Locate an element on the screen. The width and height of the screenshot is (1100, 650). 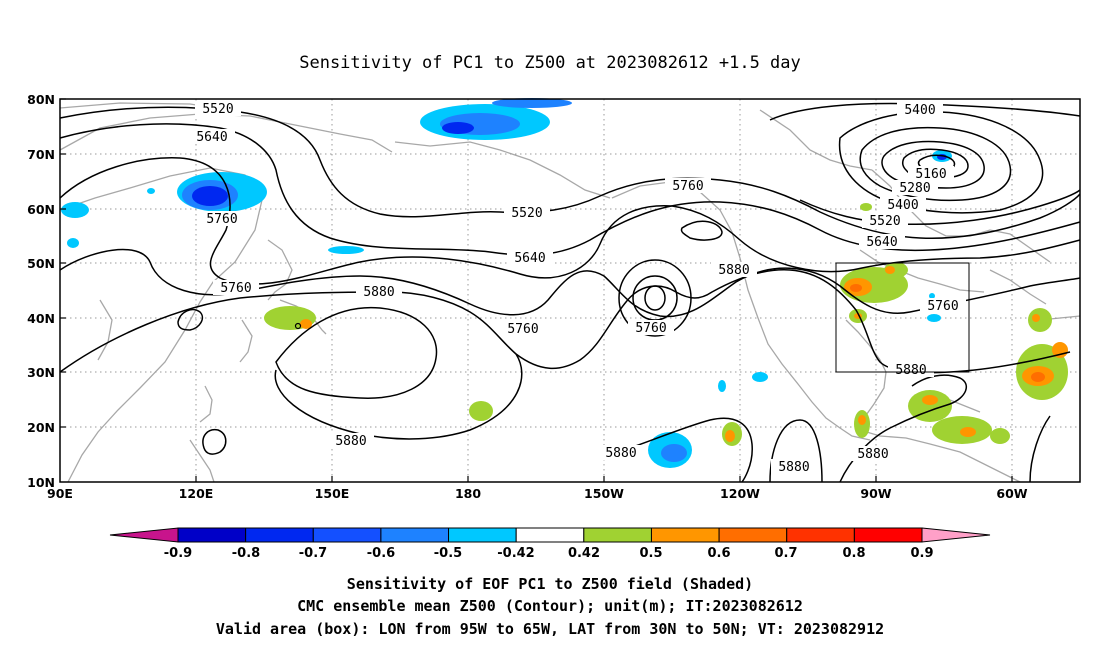
colorbar-label: 0.7 is located at coordinates (785, 553).